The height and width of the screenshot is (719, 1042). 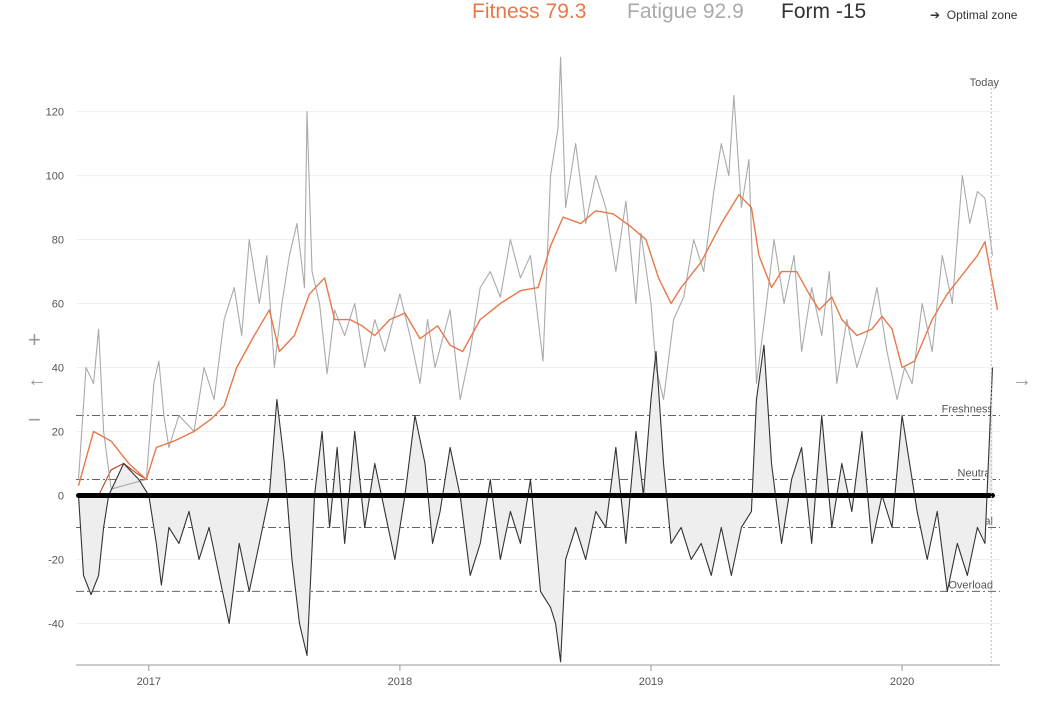 I want to click on y-tick-label: 60, so click(x=58, y=305).